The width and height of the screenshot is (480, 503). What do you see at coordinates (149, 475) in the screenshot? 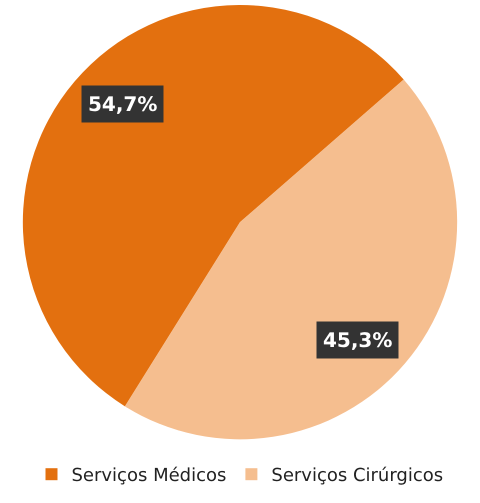
I see `legend-label: Serviços Médicos` at bounding box center [149, 475].